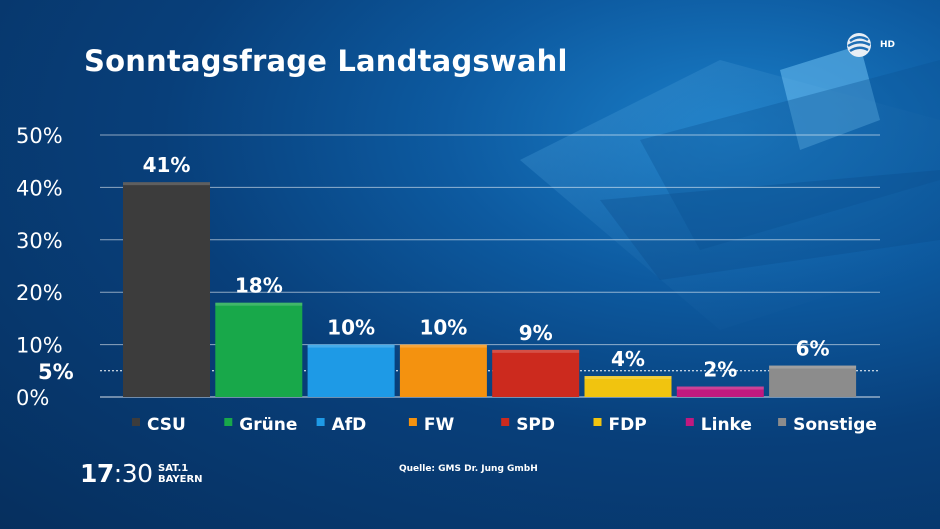 This screenshot has height=529, width=940. I want to click on legend-label: FW, so click(439, 425).